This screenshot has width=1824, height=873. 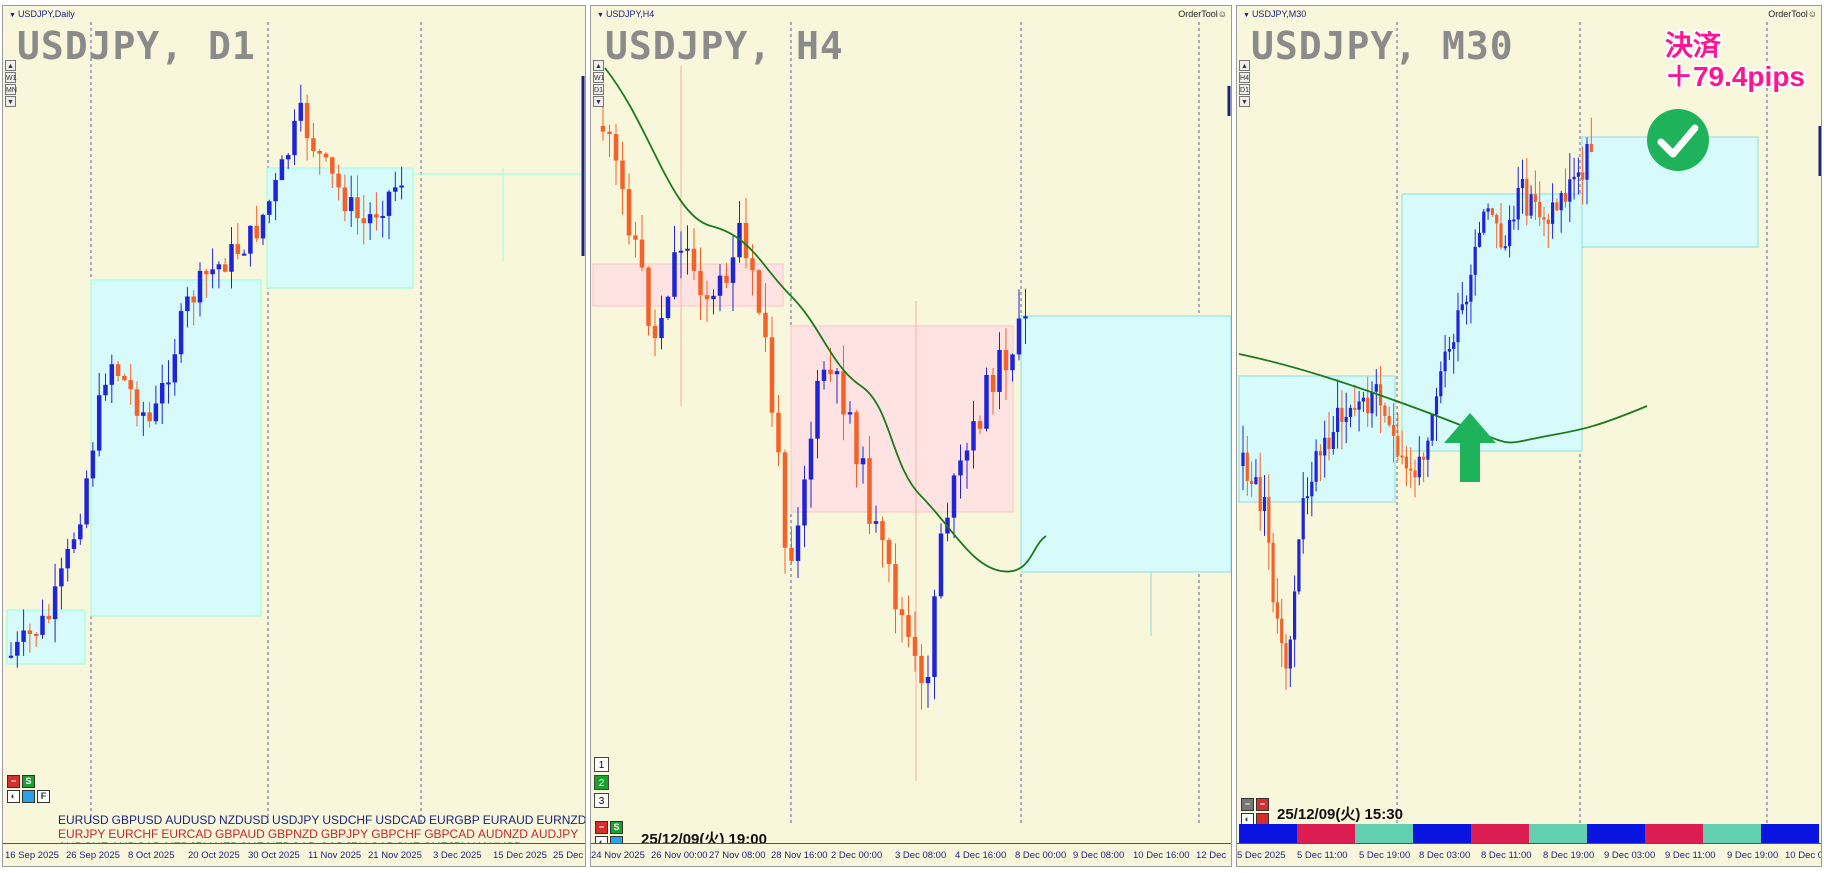 I want to click on time-axis-label: 11 Nov 2025, so click(x=335, y=855).